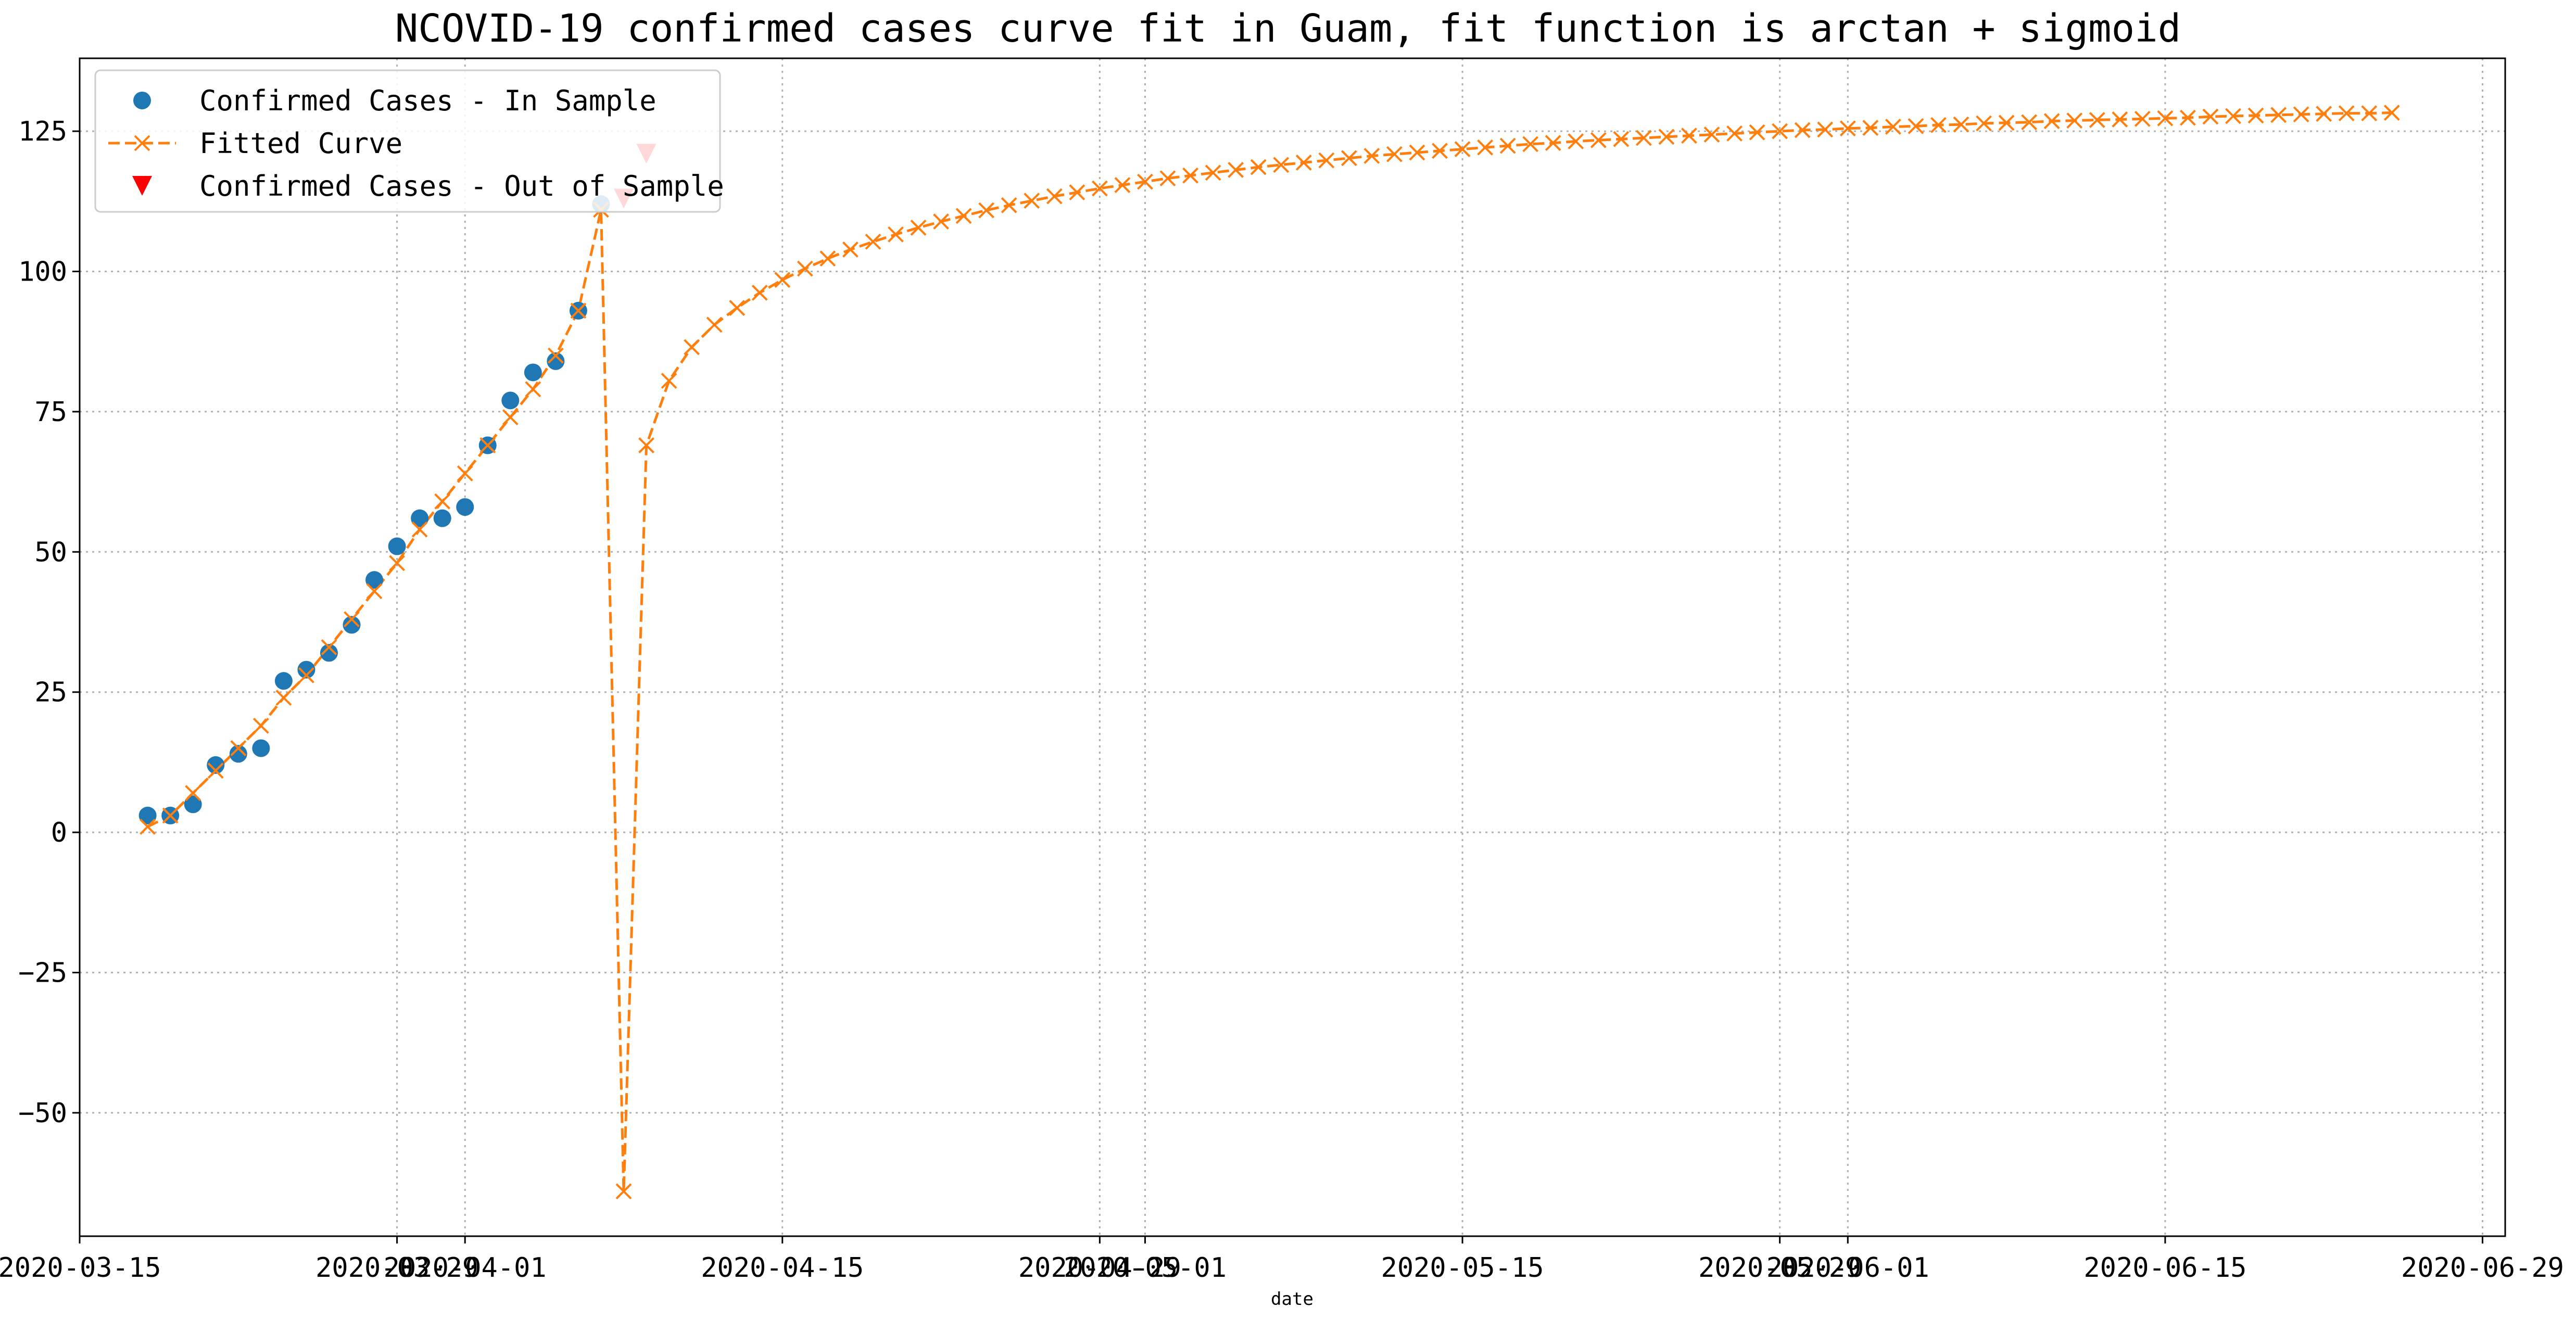 This screenshot has width=2576, height=1320. I want to click on legend-box, so click(407, 141).